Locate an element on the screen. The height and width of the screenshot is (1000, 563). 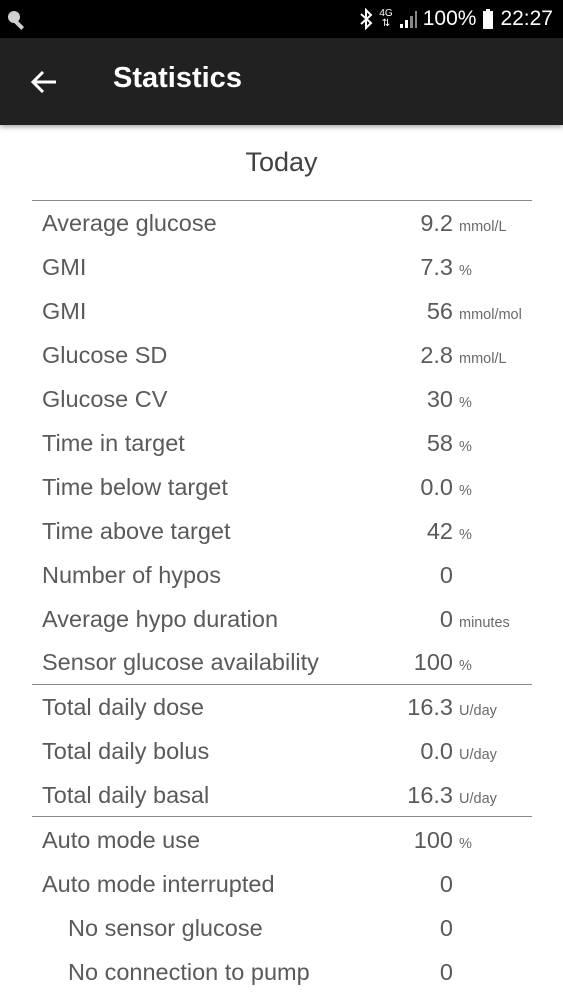
stat-row-glucose-sd: Glucose SD 2.8 mmol/L is located at coordinates (281, 357).